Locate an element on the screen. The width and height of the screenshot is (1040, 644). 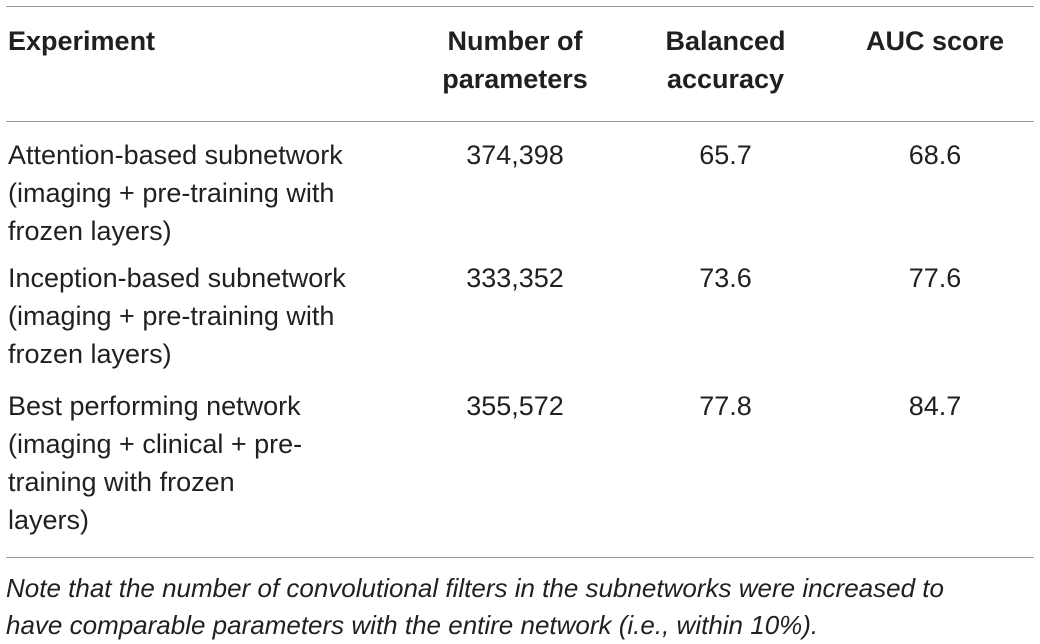
header-number-of-parameters: Number of parameters is located at coordinates (515, 60).